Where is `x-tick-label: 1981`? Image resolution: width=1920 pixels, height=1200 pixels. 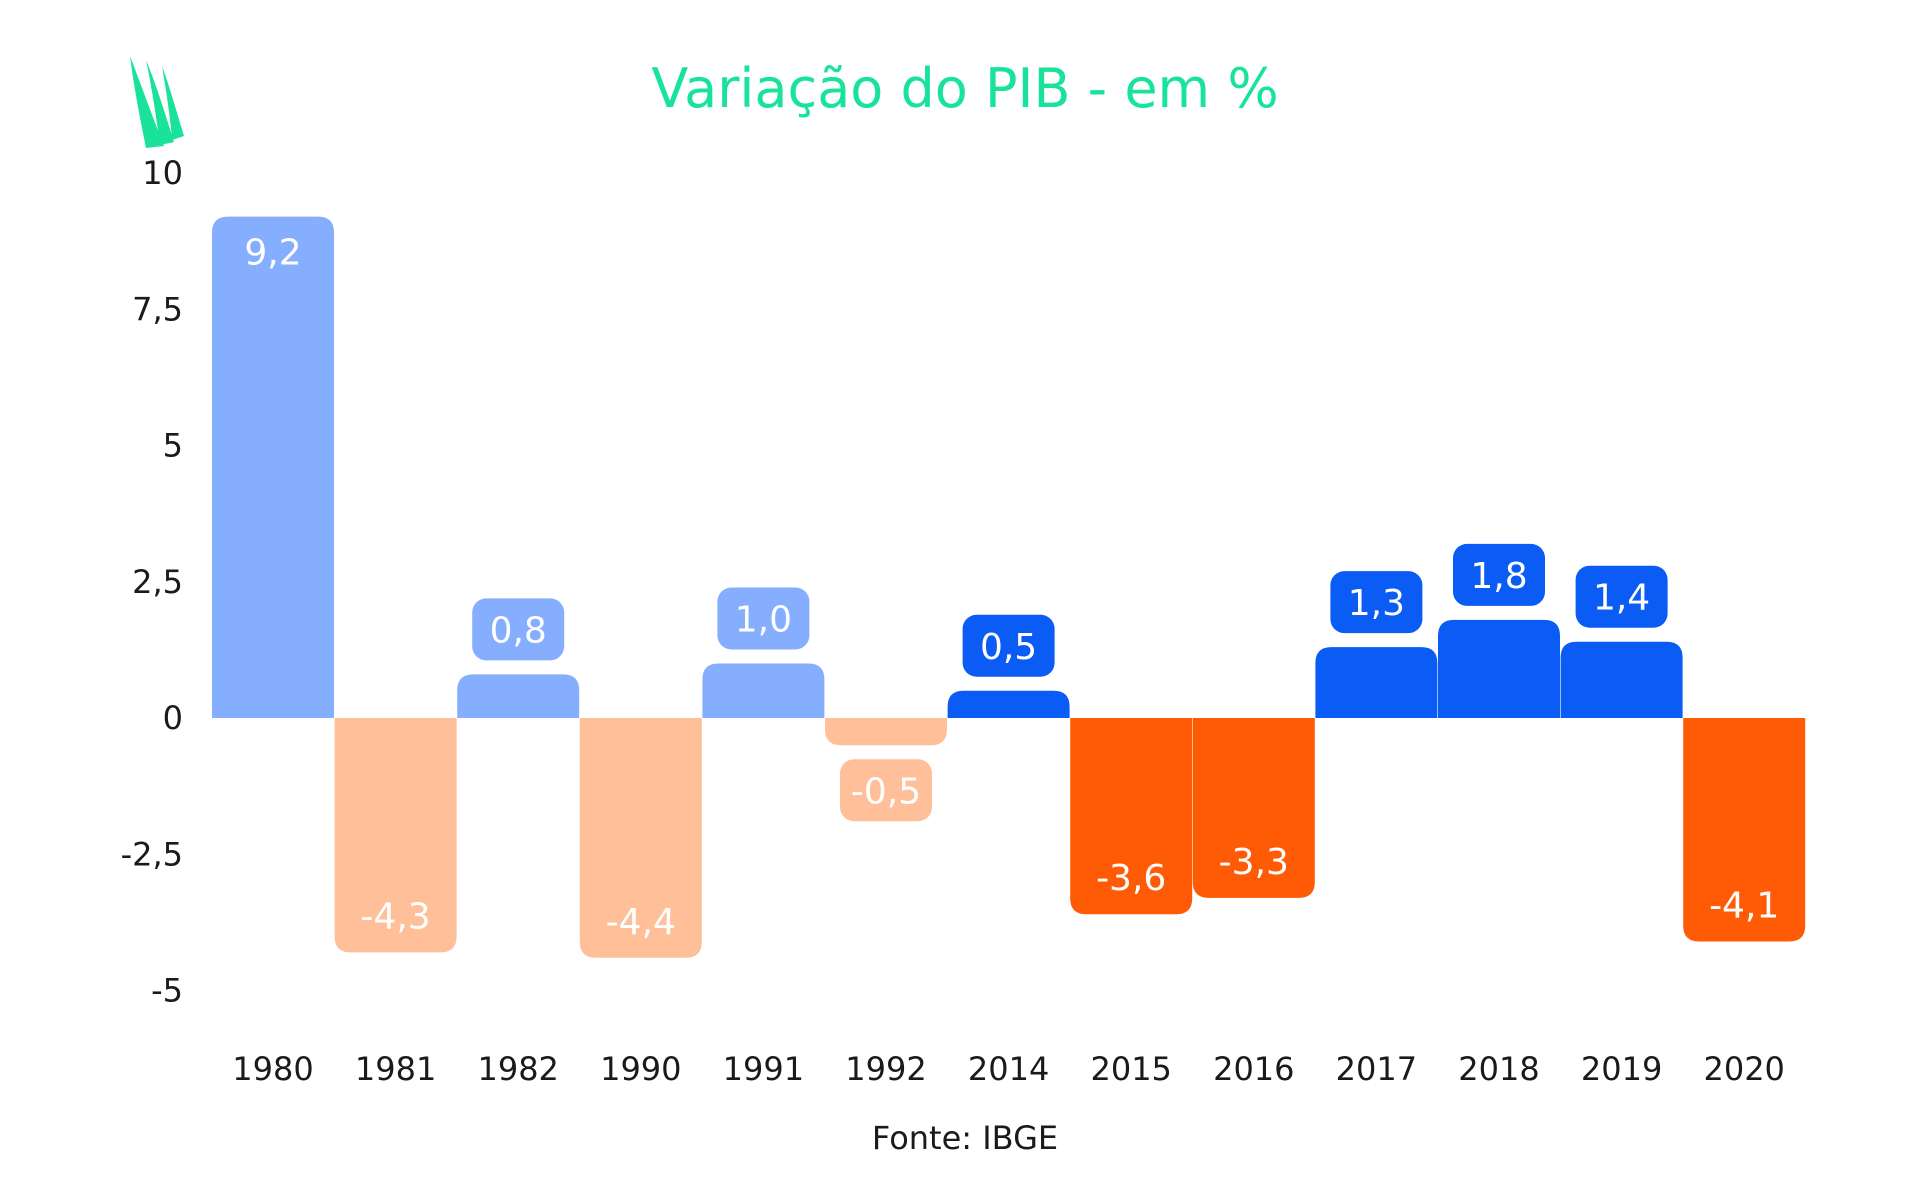 x-tick-label: 1981 is located at coordinates (395, 1069).